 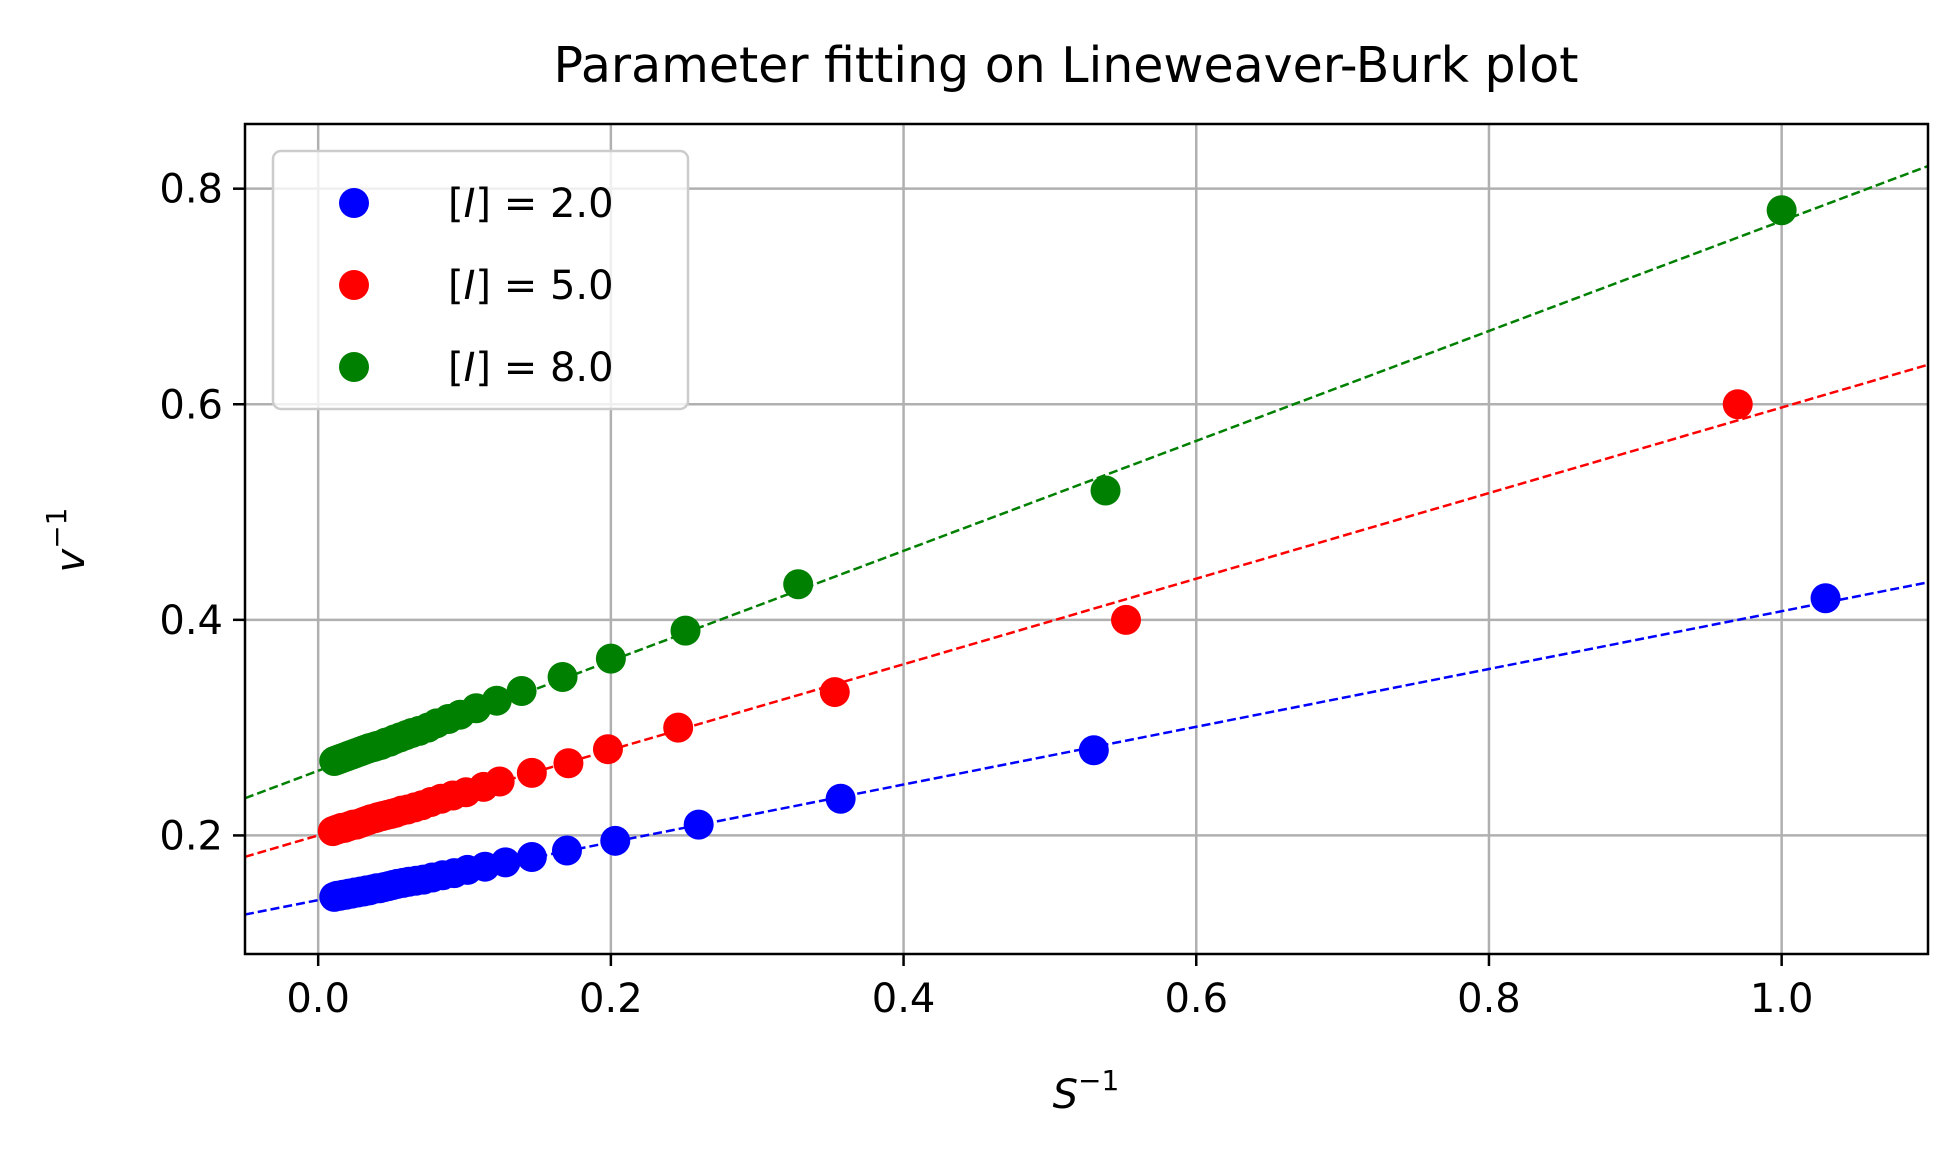 I want to click on y-tick-label: 0.4, so click(x=191, y=621).